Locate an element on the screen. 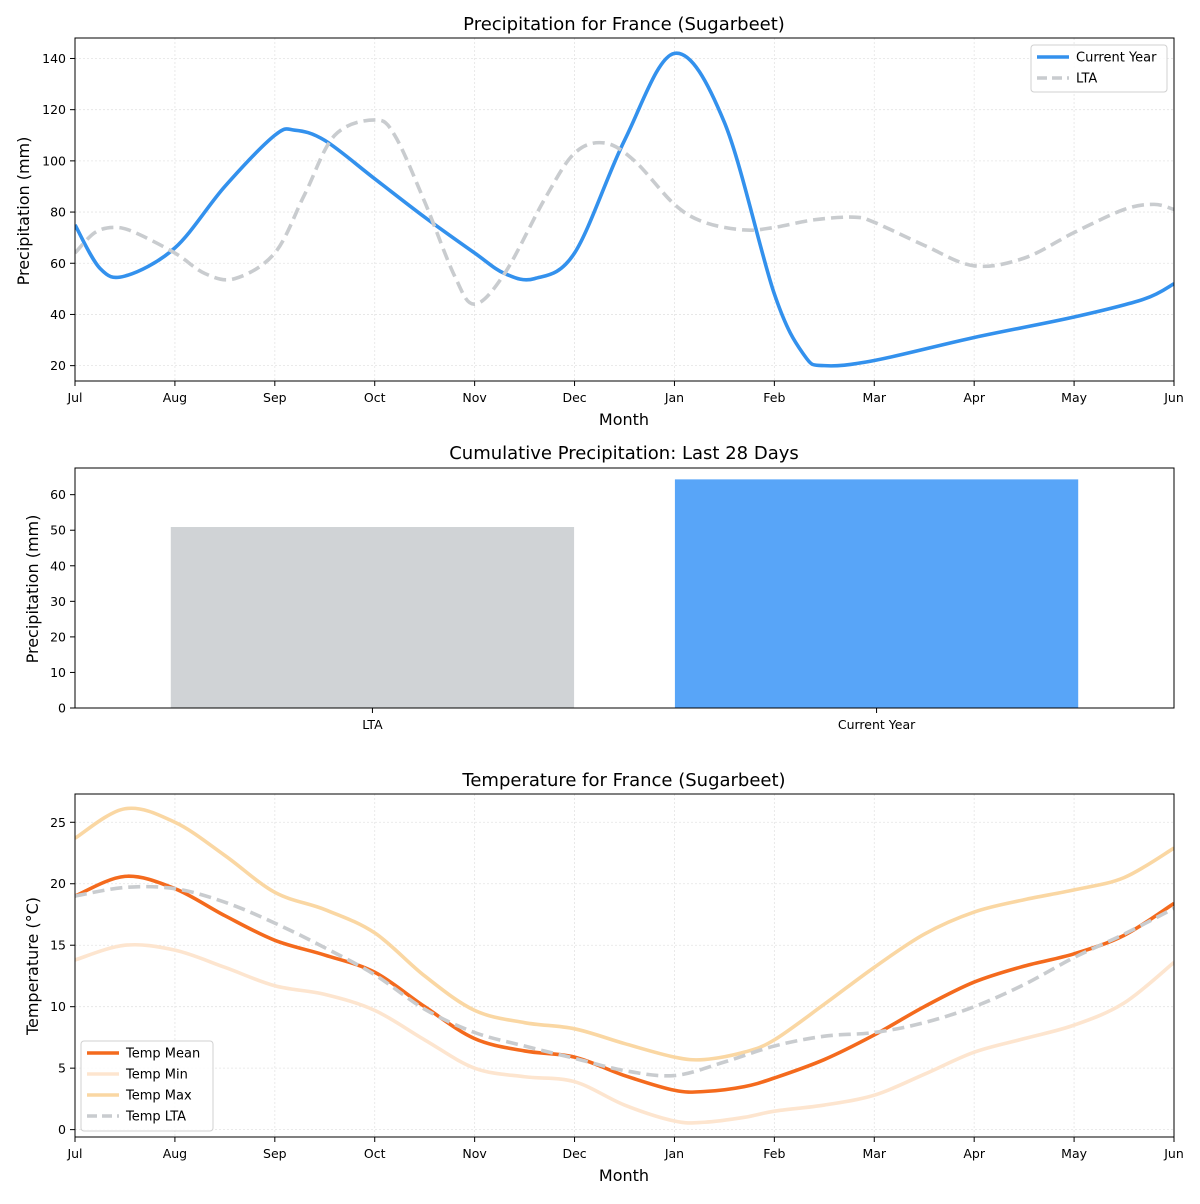  legend-label: Temp Min is located at coordinates (156, 1075).